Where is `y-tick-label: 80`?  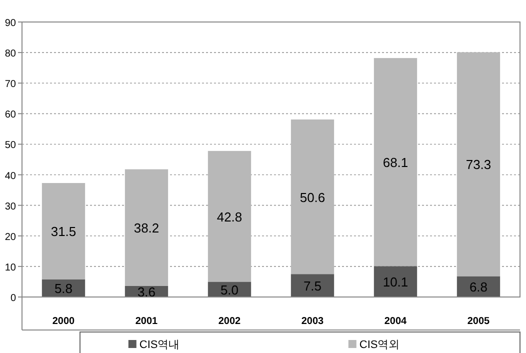
y-tick-label: 80 is located at coordinates (10, 54).